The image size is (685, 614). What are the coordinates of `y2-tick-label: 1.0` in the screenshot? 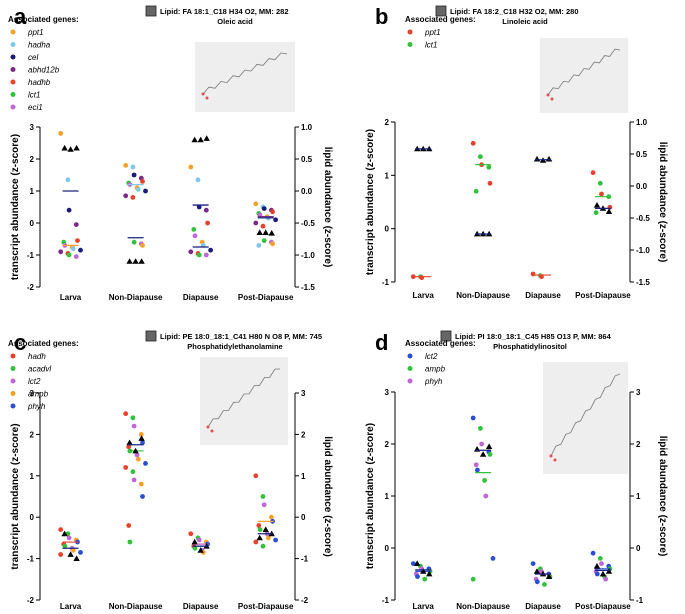 It's located at (307, 127).